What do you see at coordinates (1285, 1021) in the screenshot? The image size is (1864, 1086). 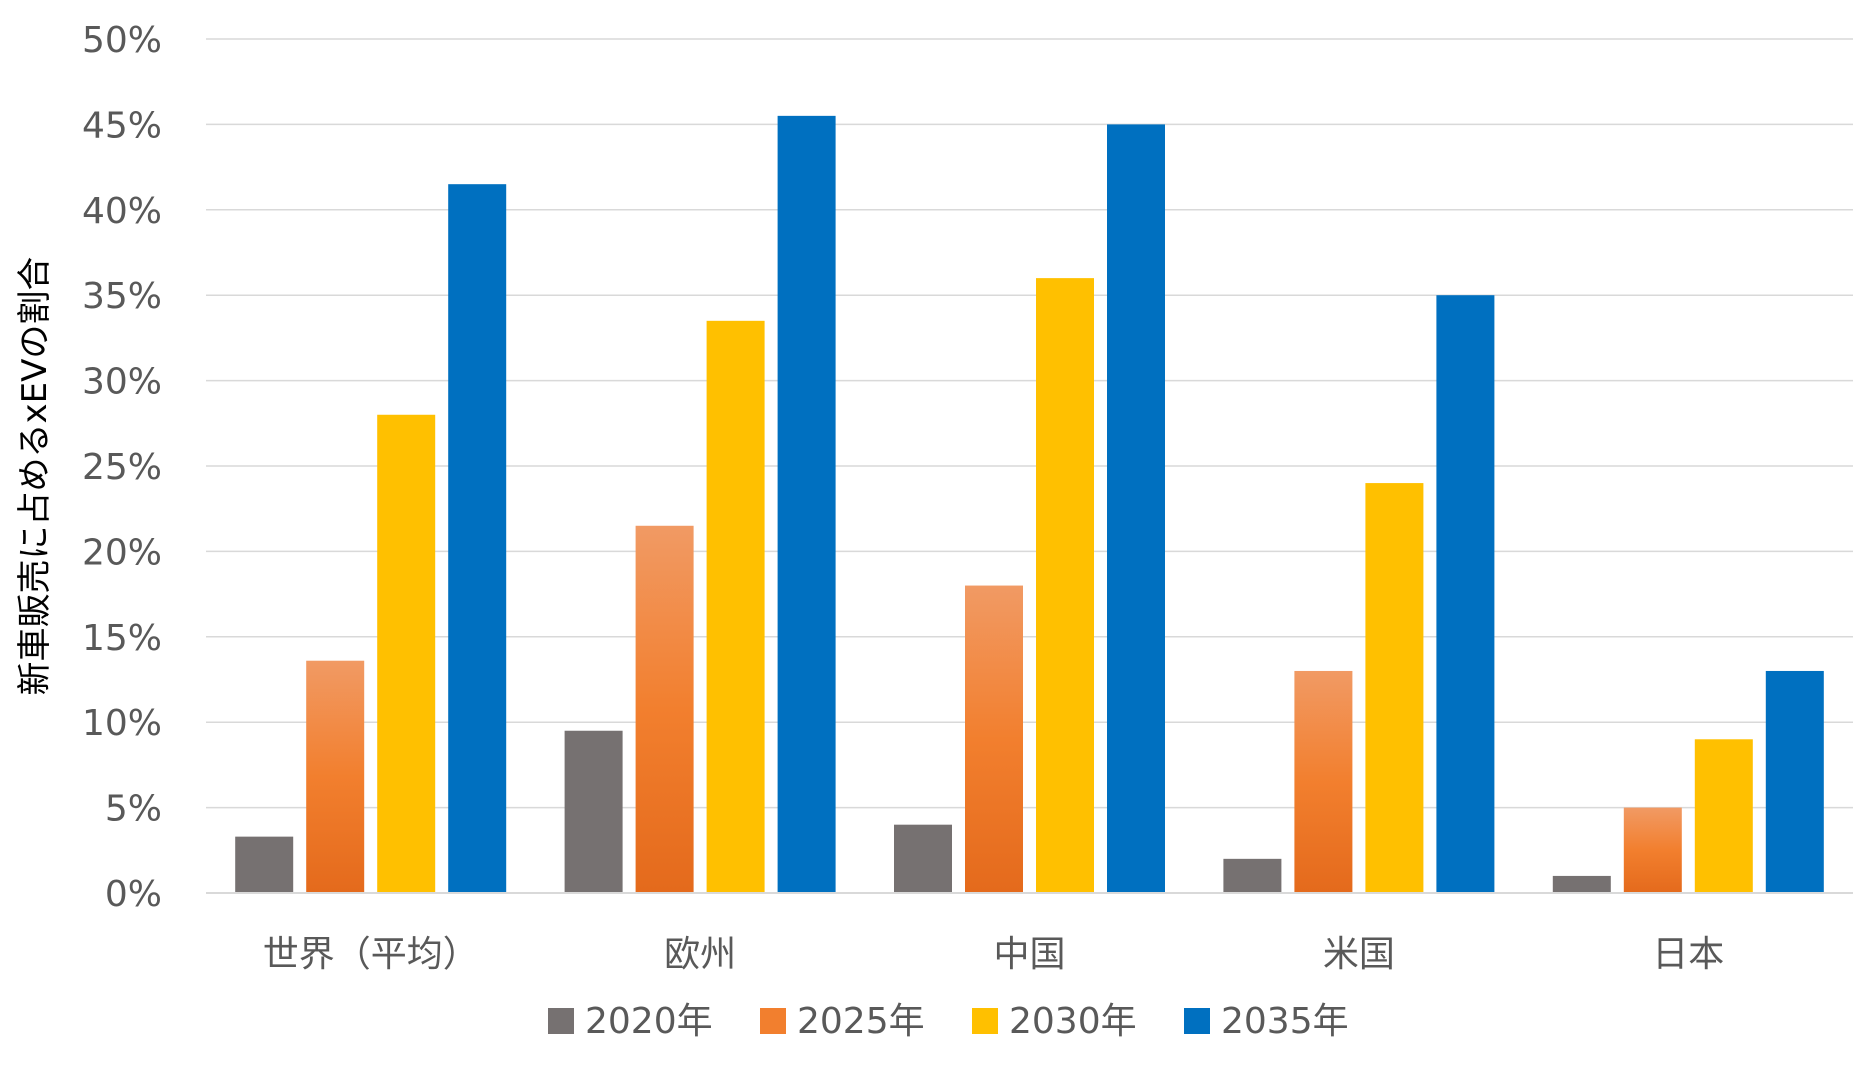 I see `legend-label: 2035年` at bounding box center [1285, 1021].